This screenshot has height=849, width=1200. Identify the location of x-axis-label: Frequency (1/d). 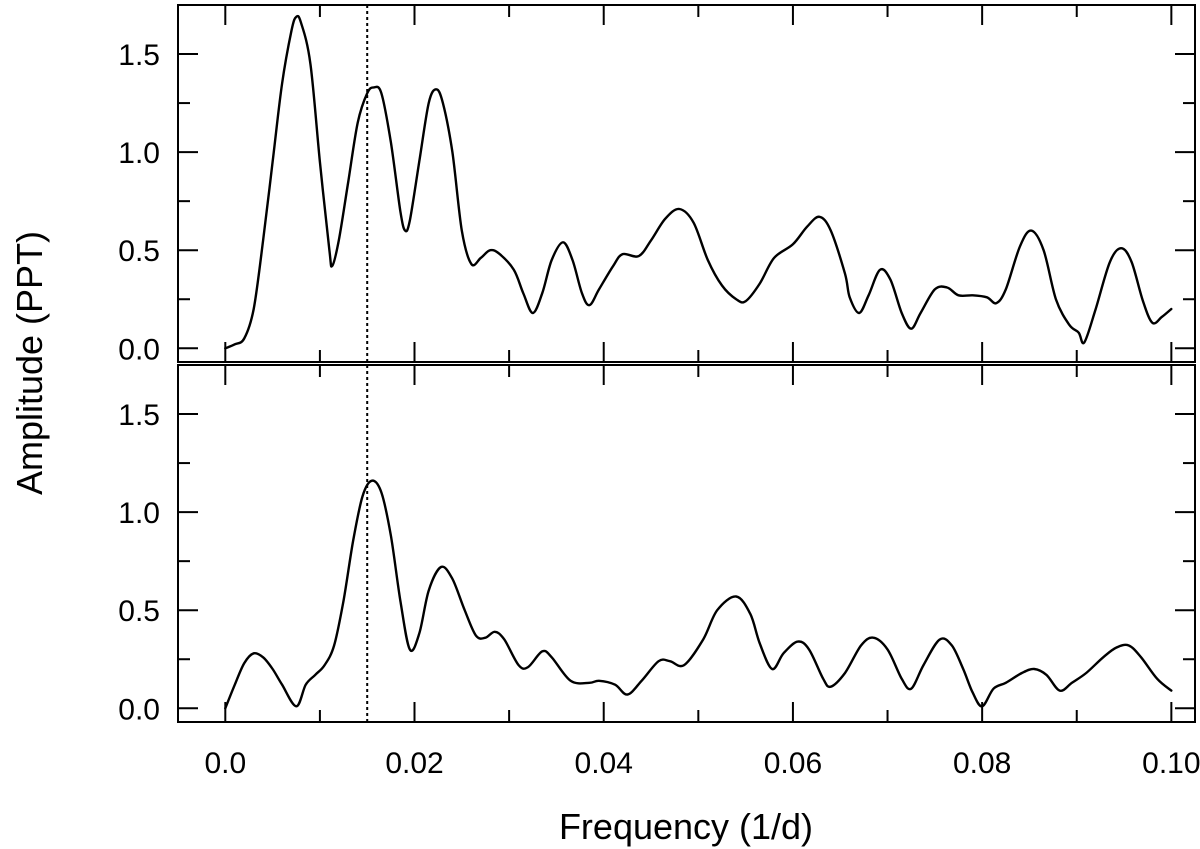
(686, 826).